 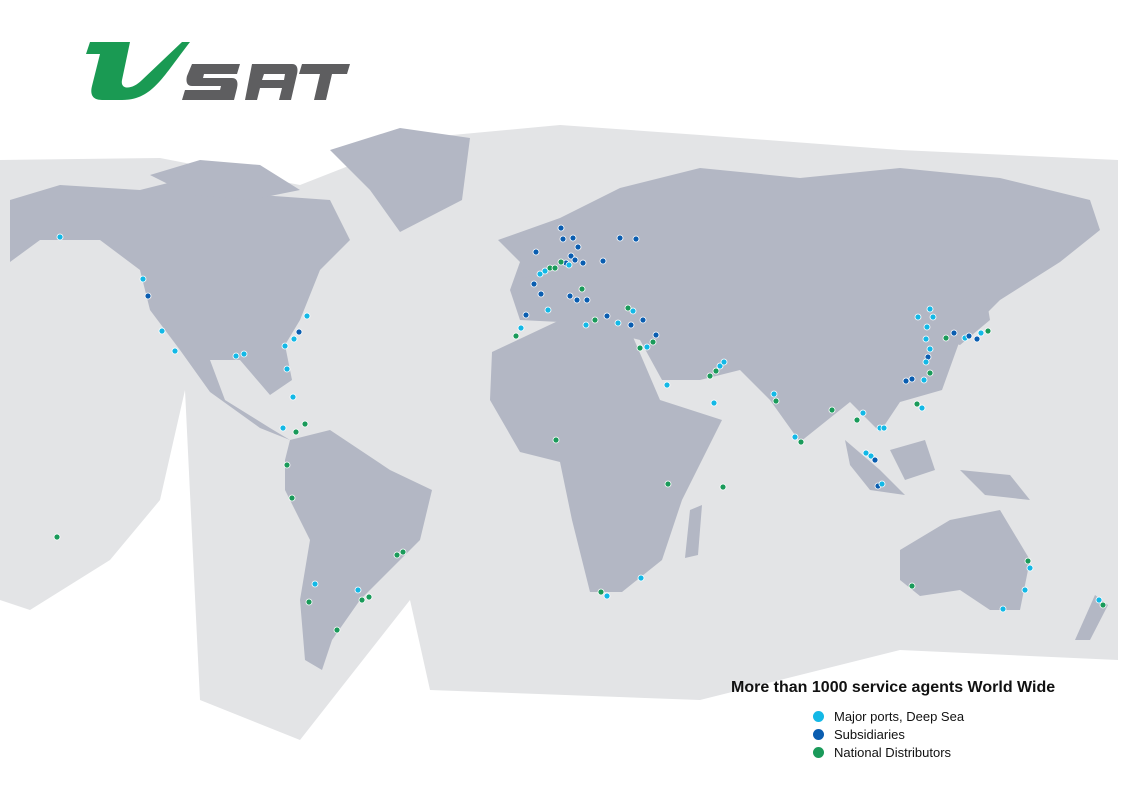 What do you see at coordinates (875, 467) in the screenshot?
I see `landmass-sumatra-java` at bounding box center [875, 467].